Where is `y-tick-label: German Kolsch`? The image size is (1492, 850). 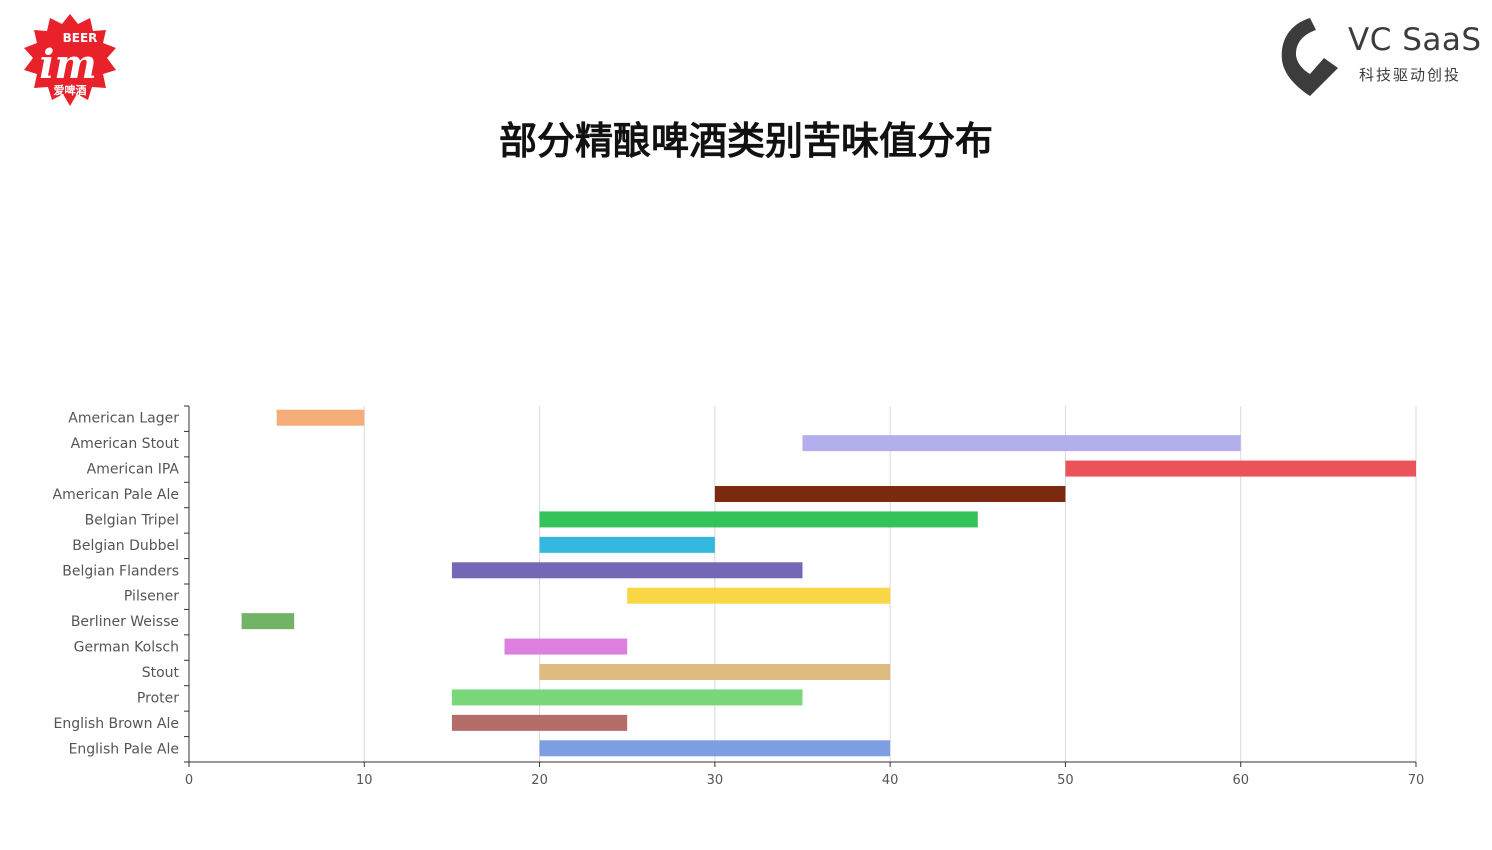 y-tick-label: German Kolsch is located at coordinates (126, 648).